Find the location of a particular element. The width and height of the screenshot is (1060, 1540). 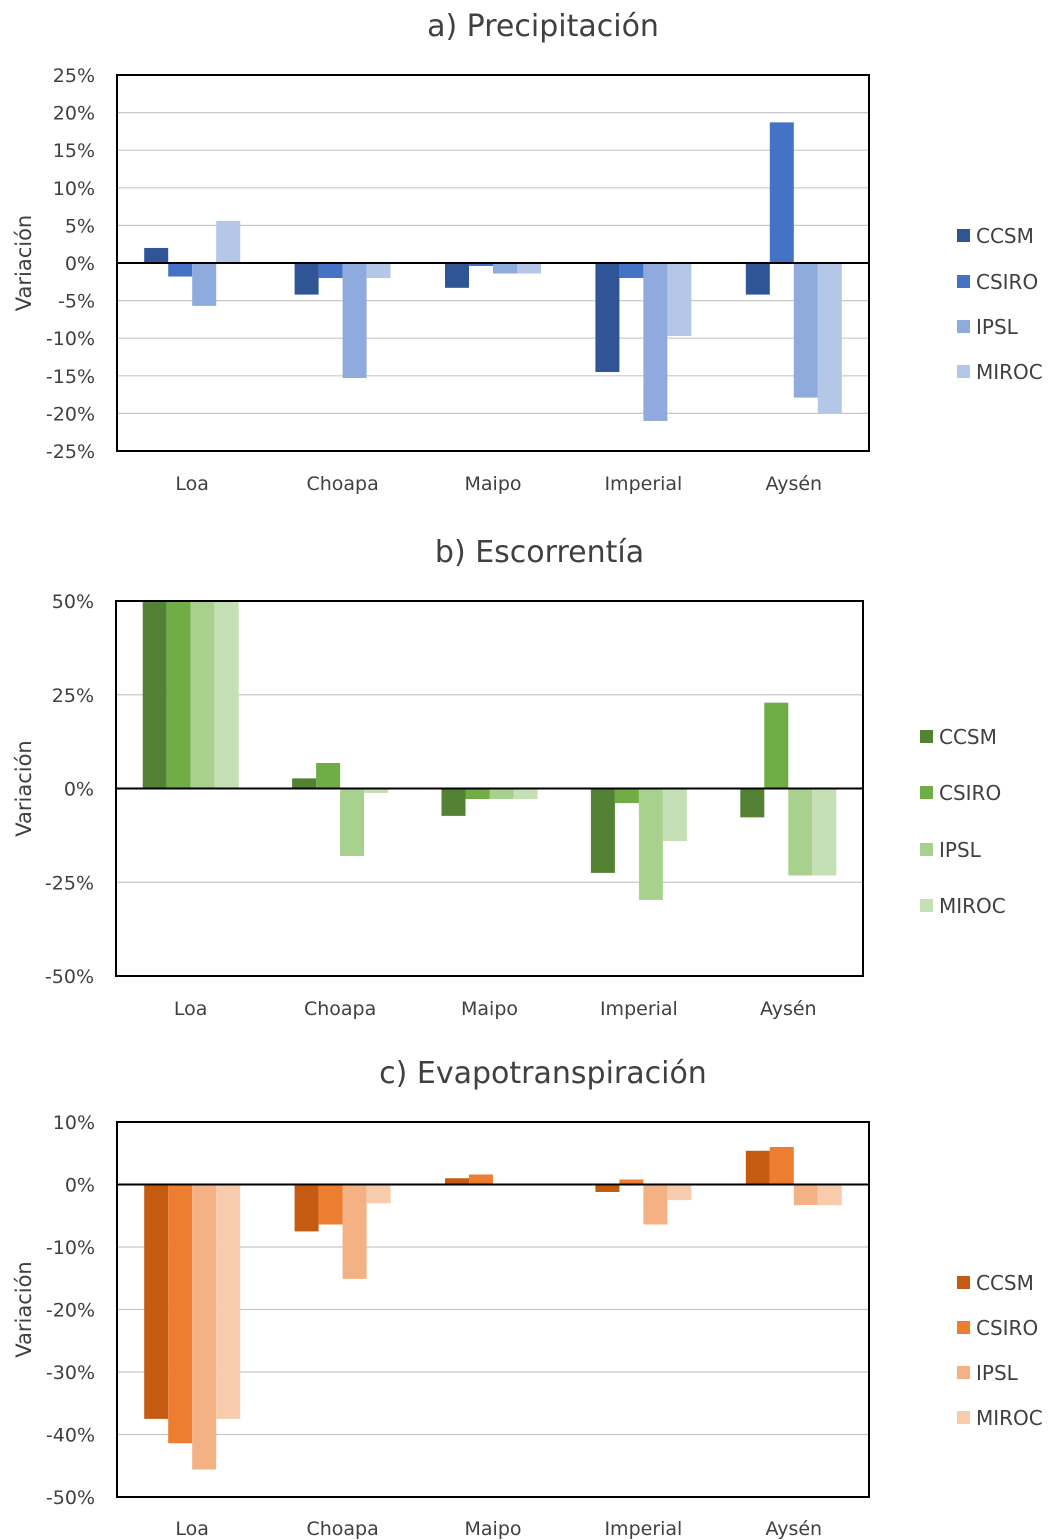

chart-title: a) Precipitación is located at coordinates (543, 26).